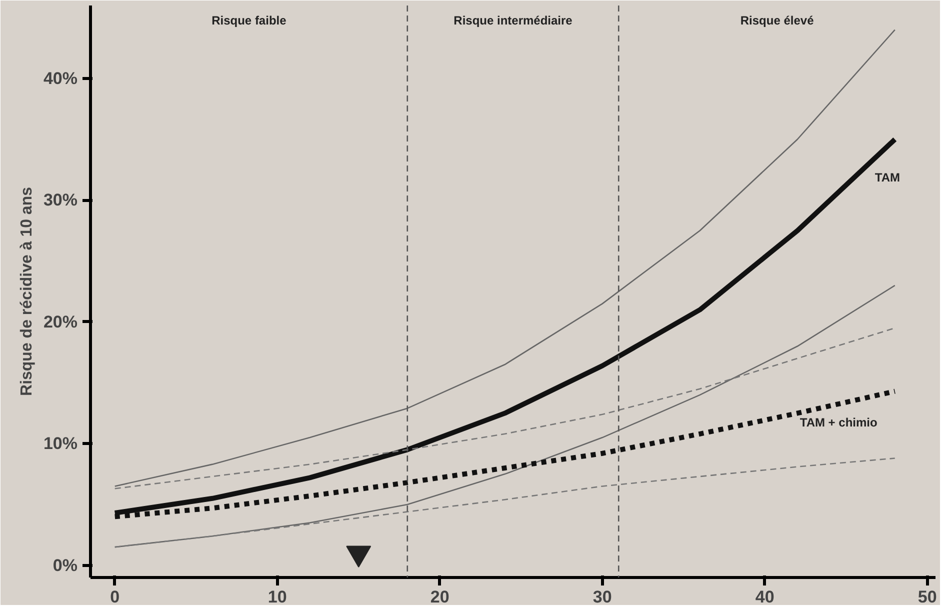  Describe the element at coordinates (505, 503) in the screenshot. I see `line-series` at that location.